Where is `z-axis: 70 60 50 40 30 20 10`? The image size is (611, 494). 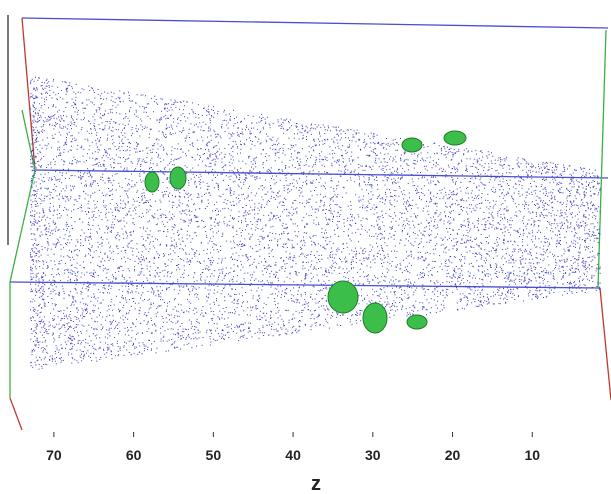 z-axis: 70 60 50 40 30 20 10 is located at coordinates (293, 447).